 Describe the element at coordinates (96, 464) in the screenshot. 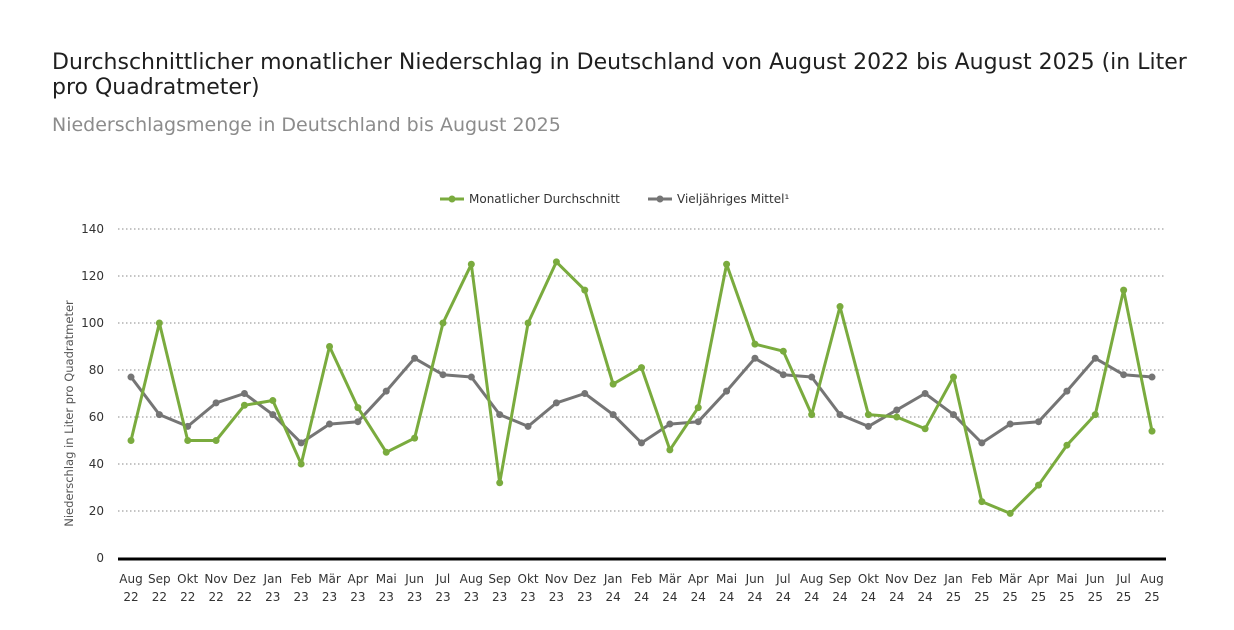

I see `y-tick-label: 40` at that location.